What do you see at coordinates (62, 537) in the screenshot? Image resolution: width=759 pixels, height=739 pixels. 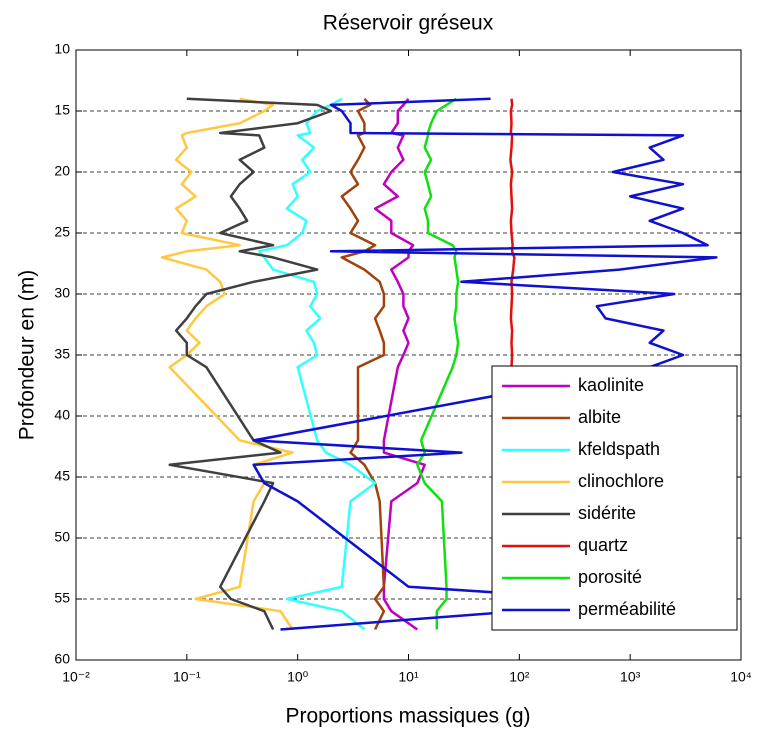 I see `y-tick-label: 50` at bounding box center [62, 537].